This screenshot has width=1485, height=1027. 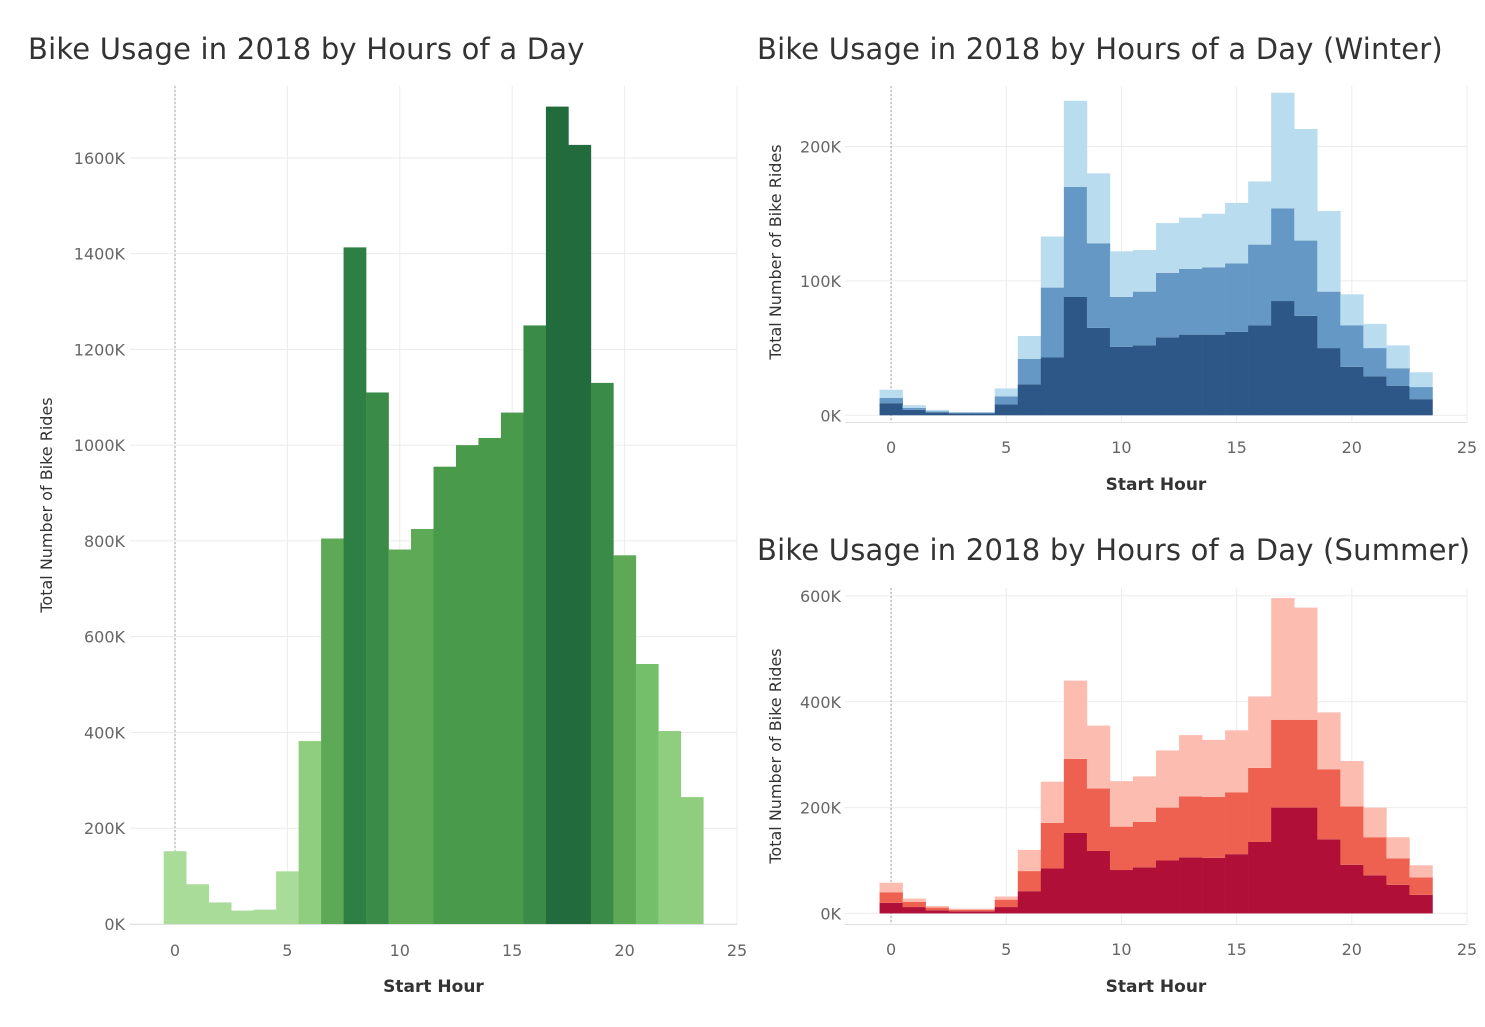 I want to click on x-tick-label: 15, so click(x=512, y=950).